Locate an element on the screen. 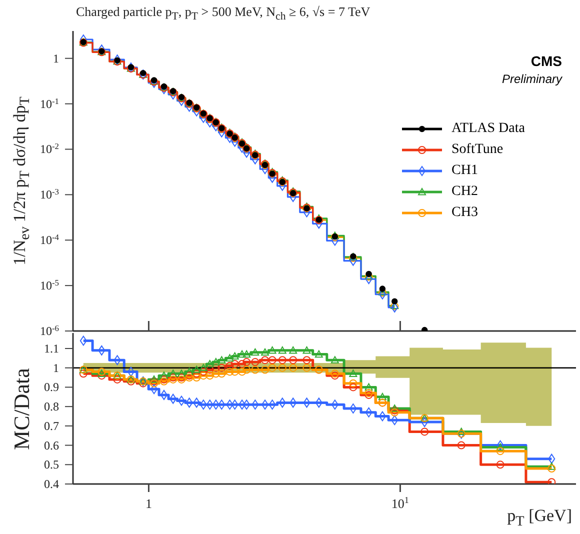 The image size is (580, 534). y-axis-title: MC/Data is located at coordinates (22, 409).